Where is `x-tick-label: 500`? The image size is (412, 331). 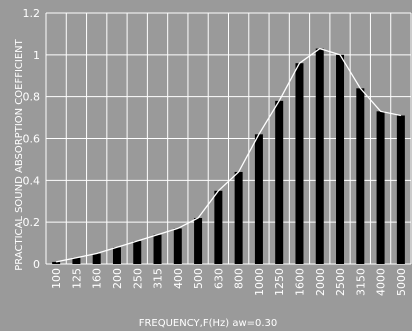
x-tick-label: 500 is located at coordinates (198, 278).